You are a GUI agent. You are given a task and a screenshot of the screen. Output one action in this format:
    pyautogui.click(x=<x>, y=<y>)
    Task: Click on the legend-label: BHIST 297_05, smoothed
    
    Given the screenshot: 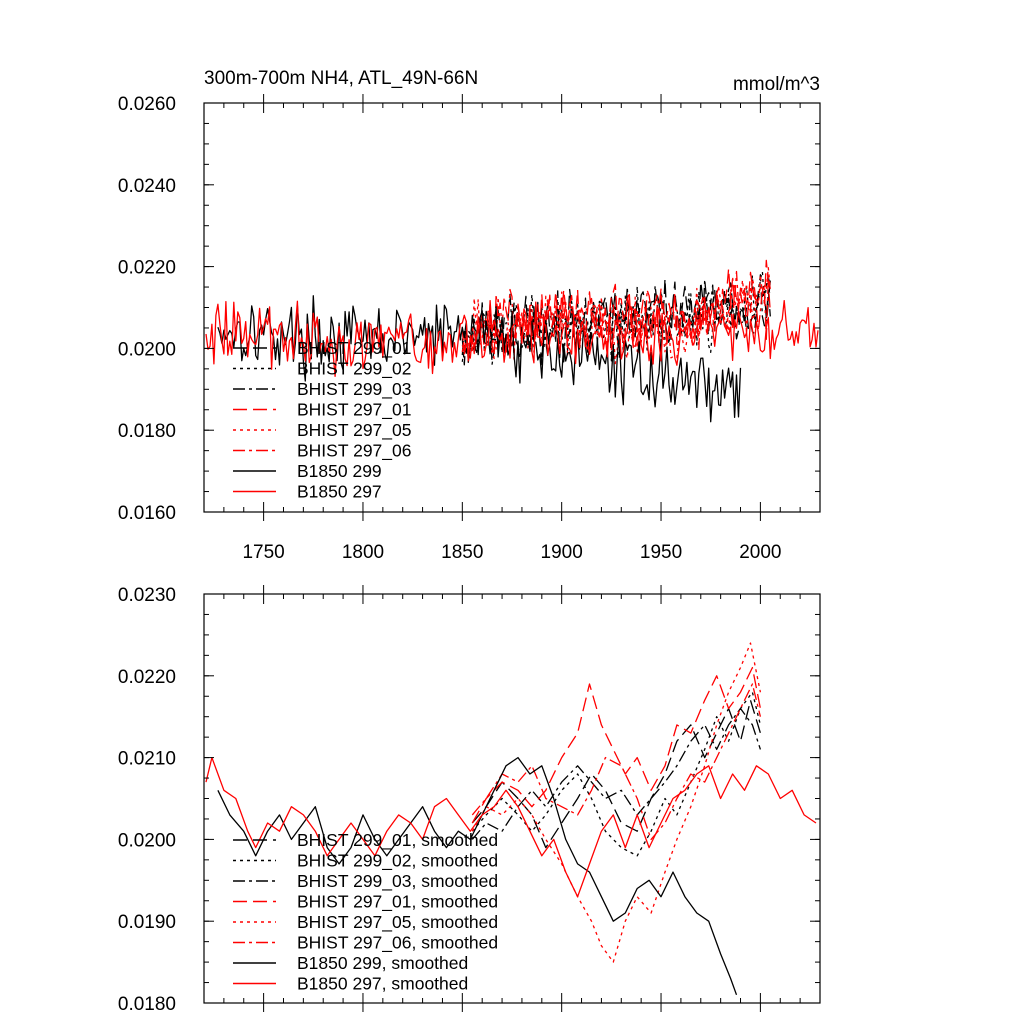 What is the action you would take?
    pyautogui.click(x=397, y=922)
    